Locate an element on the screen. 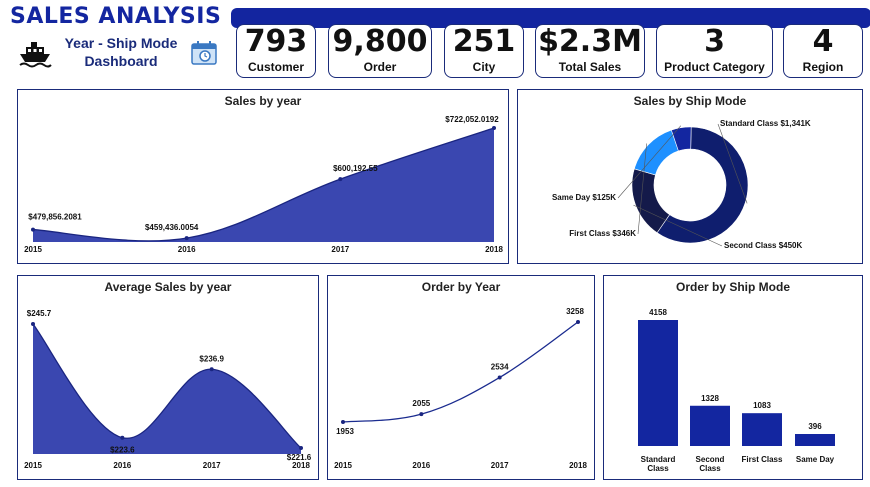 This screenshot has width=870, height=487. kpi-value: 4 is located at coordinates (823, 41).